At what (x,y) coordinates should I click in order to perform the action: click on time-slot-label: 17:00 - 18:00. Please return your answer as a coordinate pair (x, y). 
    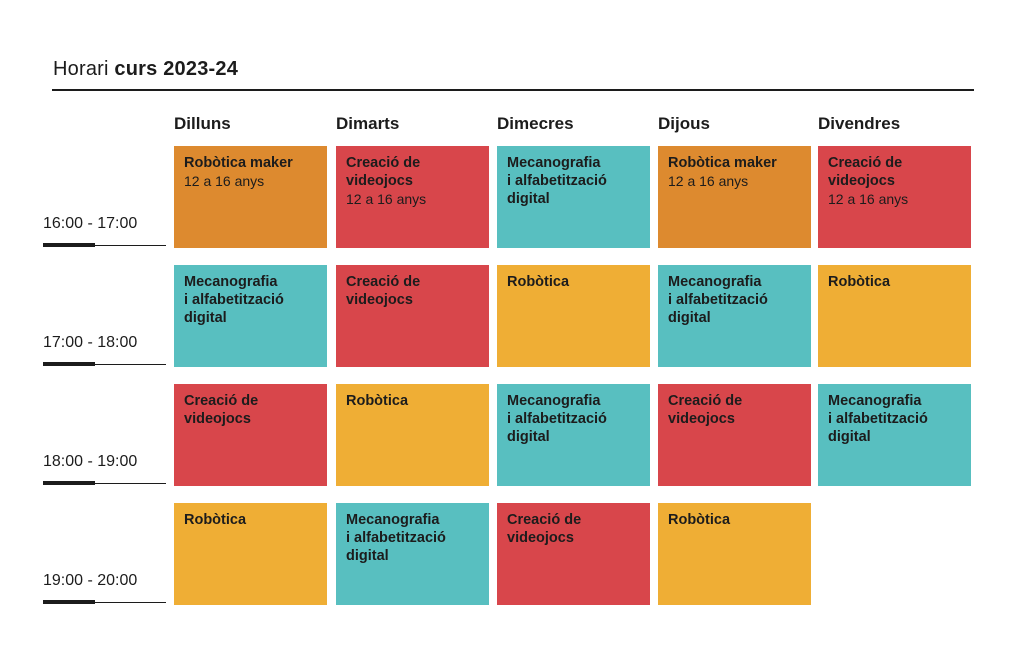
    Looking at the image, I should click on (90, 342).